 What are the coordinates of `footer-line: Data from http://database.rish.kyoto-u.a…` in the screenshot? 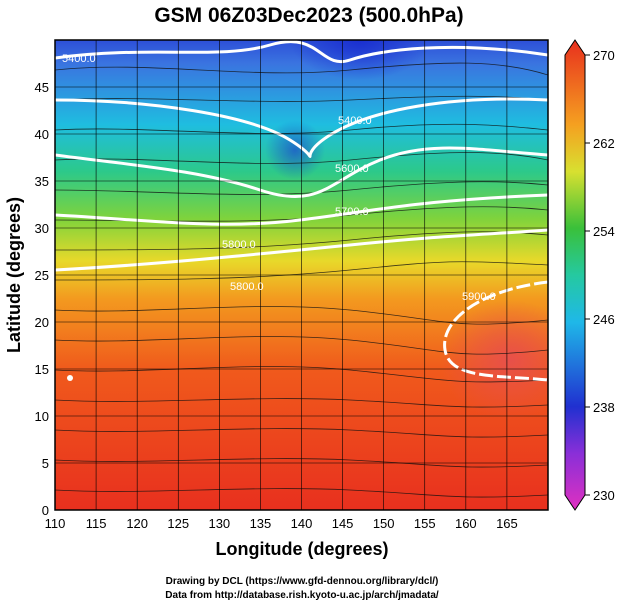 It's located at (302, 595).